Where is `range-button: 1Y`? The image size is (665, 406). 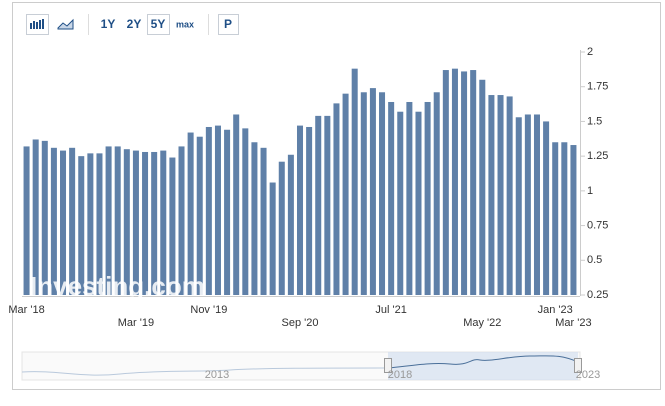
range-button: 1Y is located at coordinates (108, 24).